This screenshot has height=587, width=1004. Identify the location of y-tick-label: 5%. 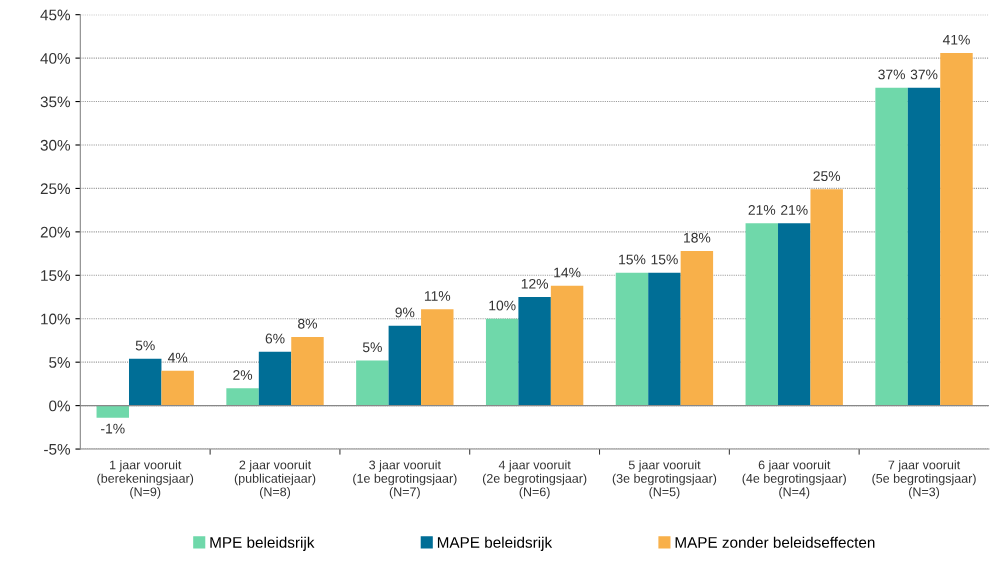
(60, 362).